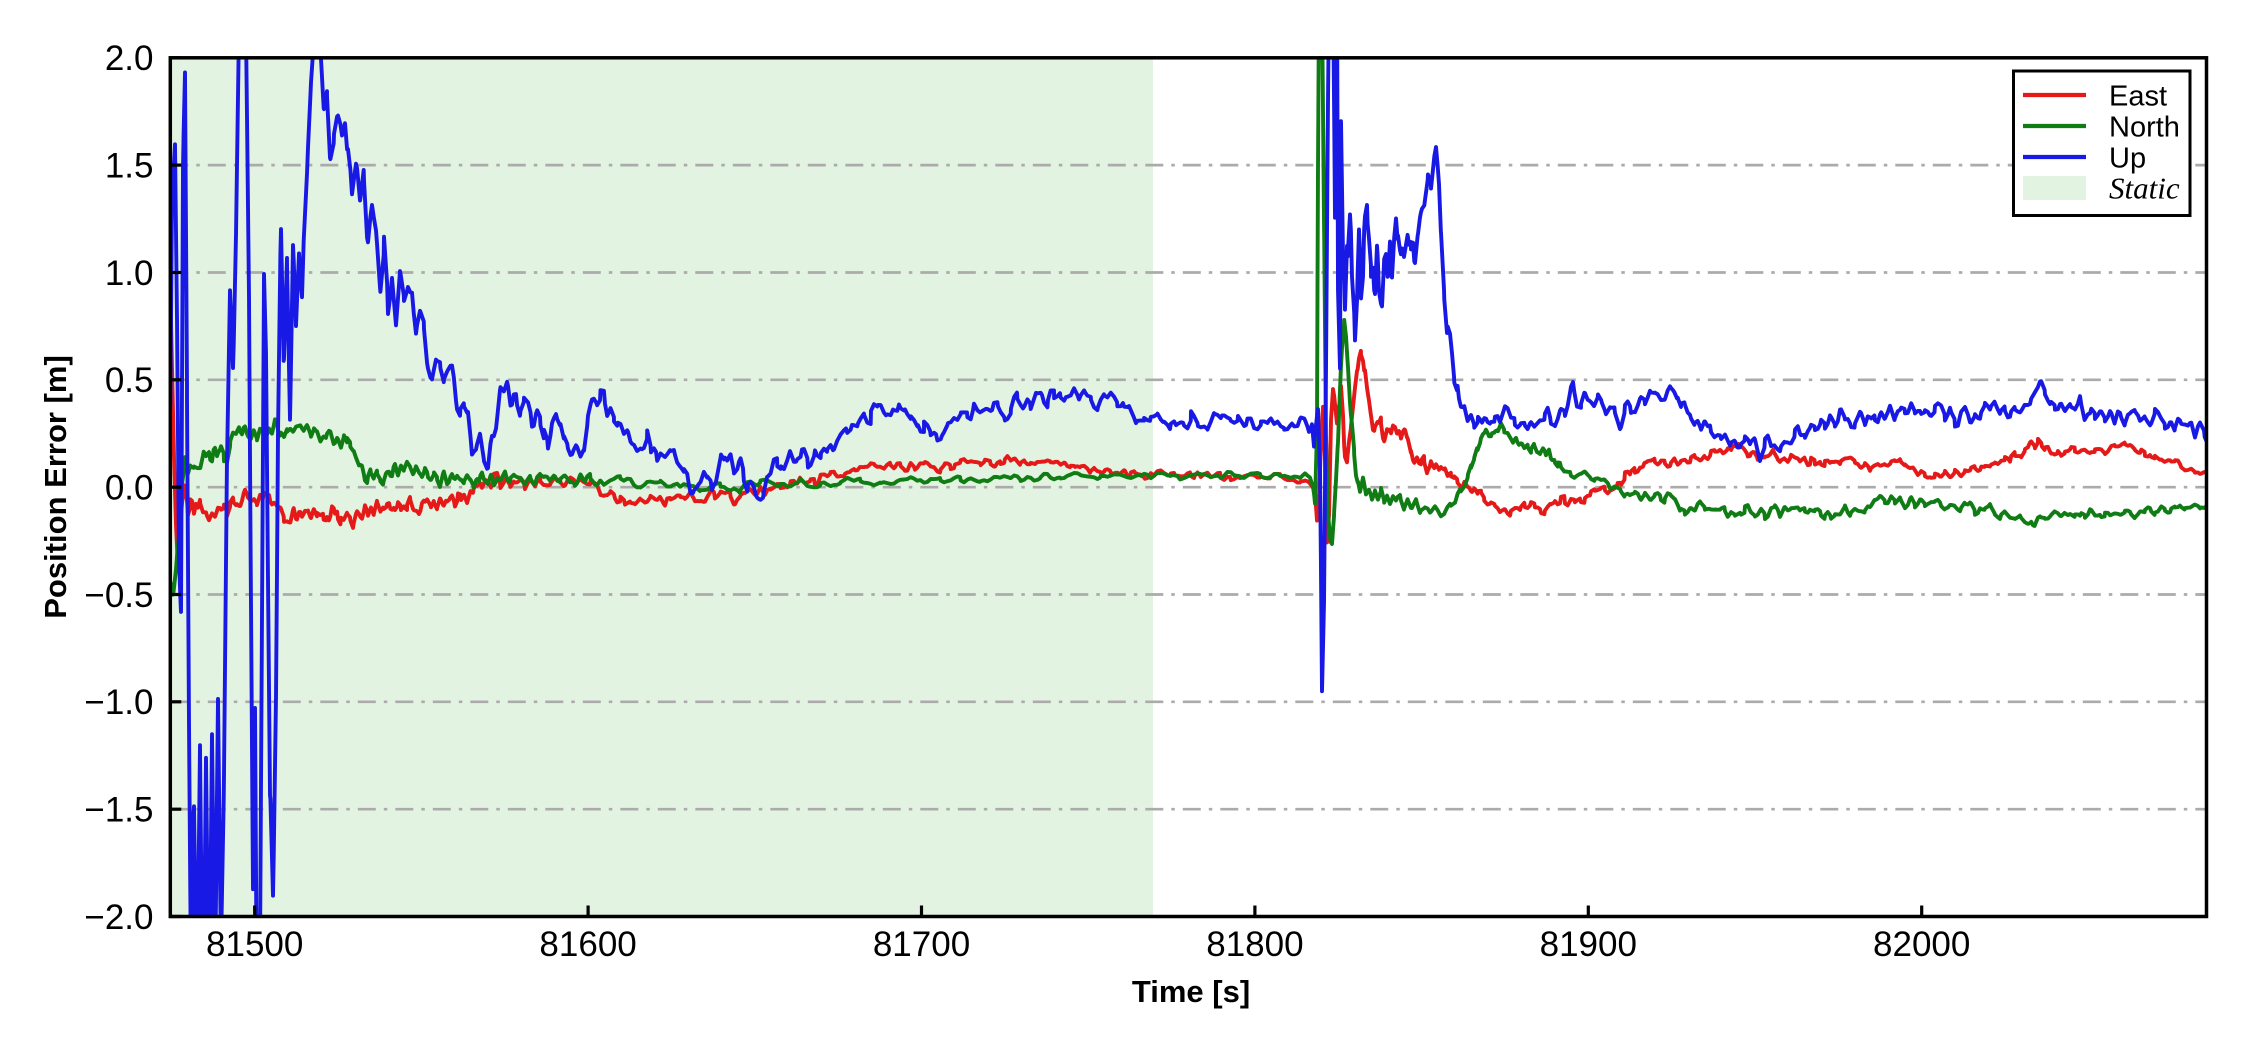  Describe the element at coordinates (1588, 944) in the screenshot. I see `svg-text: 81900` at that location.